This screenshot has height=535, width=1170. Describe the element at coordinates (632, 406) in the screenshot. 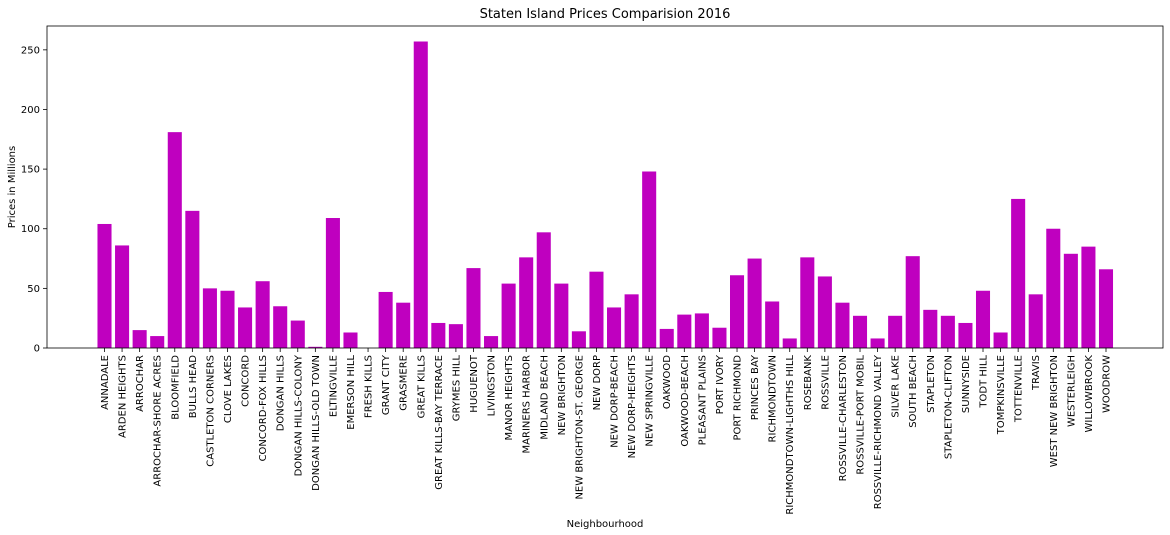

I see `x-tick-label: NEW DORP-HEIGHTS` at that location.